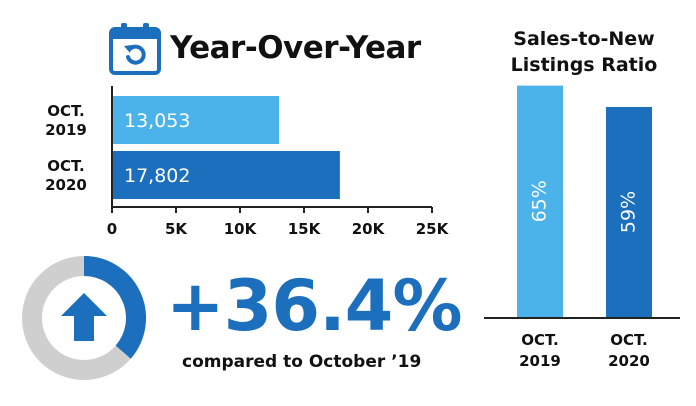  Describe the element at coordinates (369, 229) in the screenshot. I see `x-tick-label: 20K` at that location.